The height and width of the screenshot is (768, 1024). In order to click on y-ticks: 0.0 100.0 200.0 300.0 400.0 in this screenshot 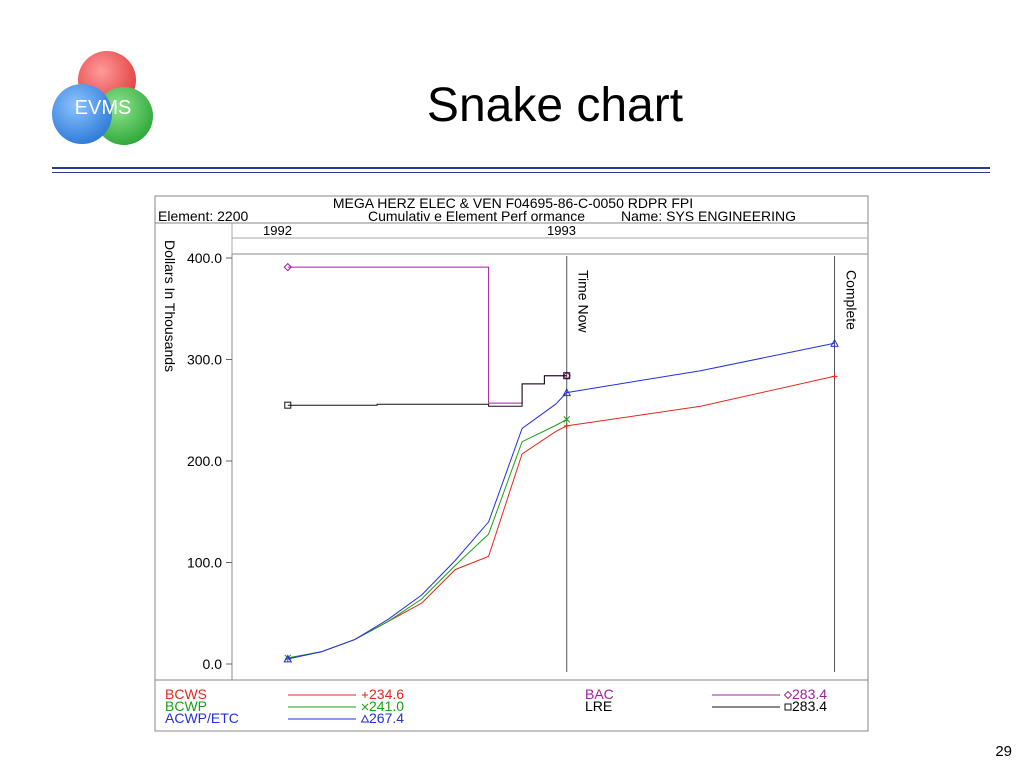, I will do `click(209, 461)`.